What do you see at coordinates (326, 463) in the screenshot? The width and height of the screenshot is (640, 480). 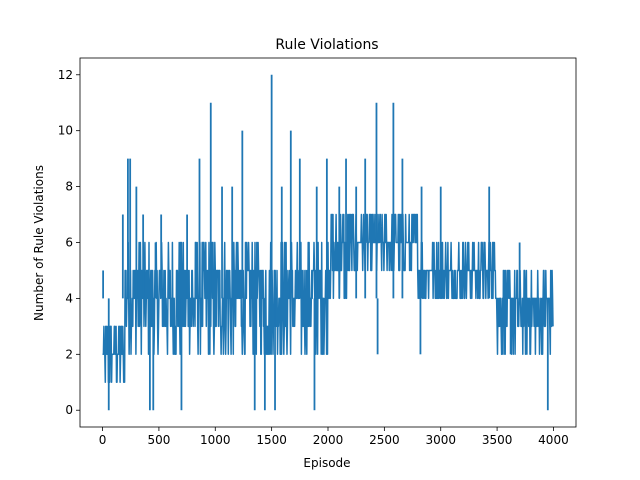 I see `x-axis-label: Episode` at bounding box center [326, 463].